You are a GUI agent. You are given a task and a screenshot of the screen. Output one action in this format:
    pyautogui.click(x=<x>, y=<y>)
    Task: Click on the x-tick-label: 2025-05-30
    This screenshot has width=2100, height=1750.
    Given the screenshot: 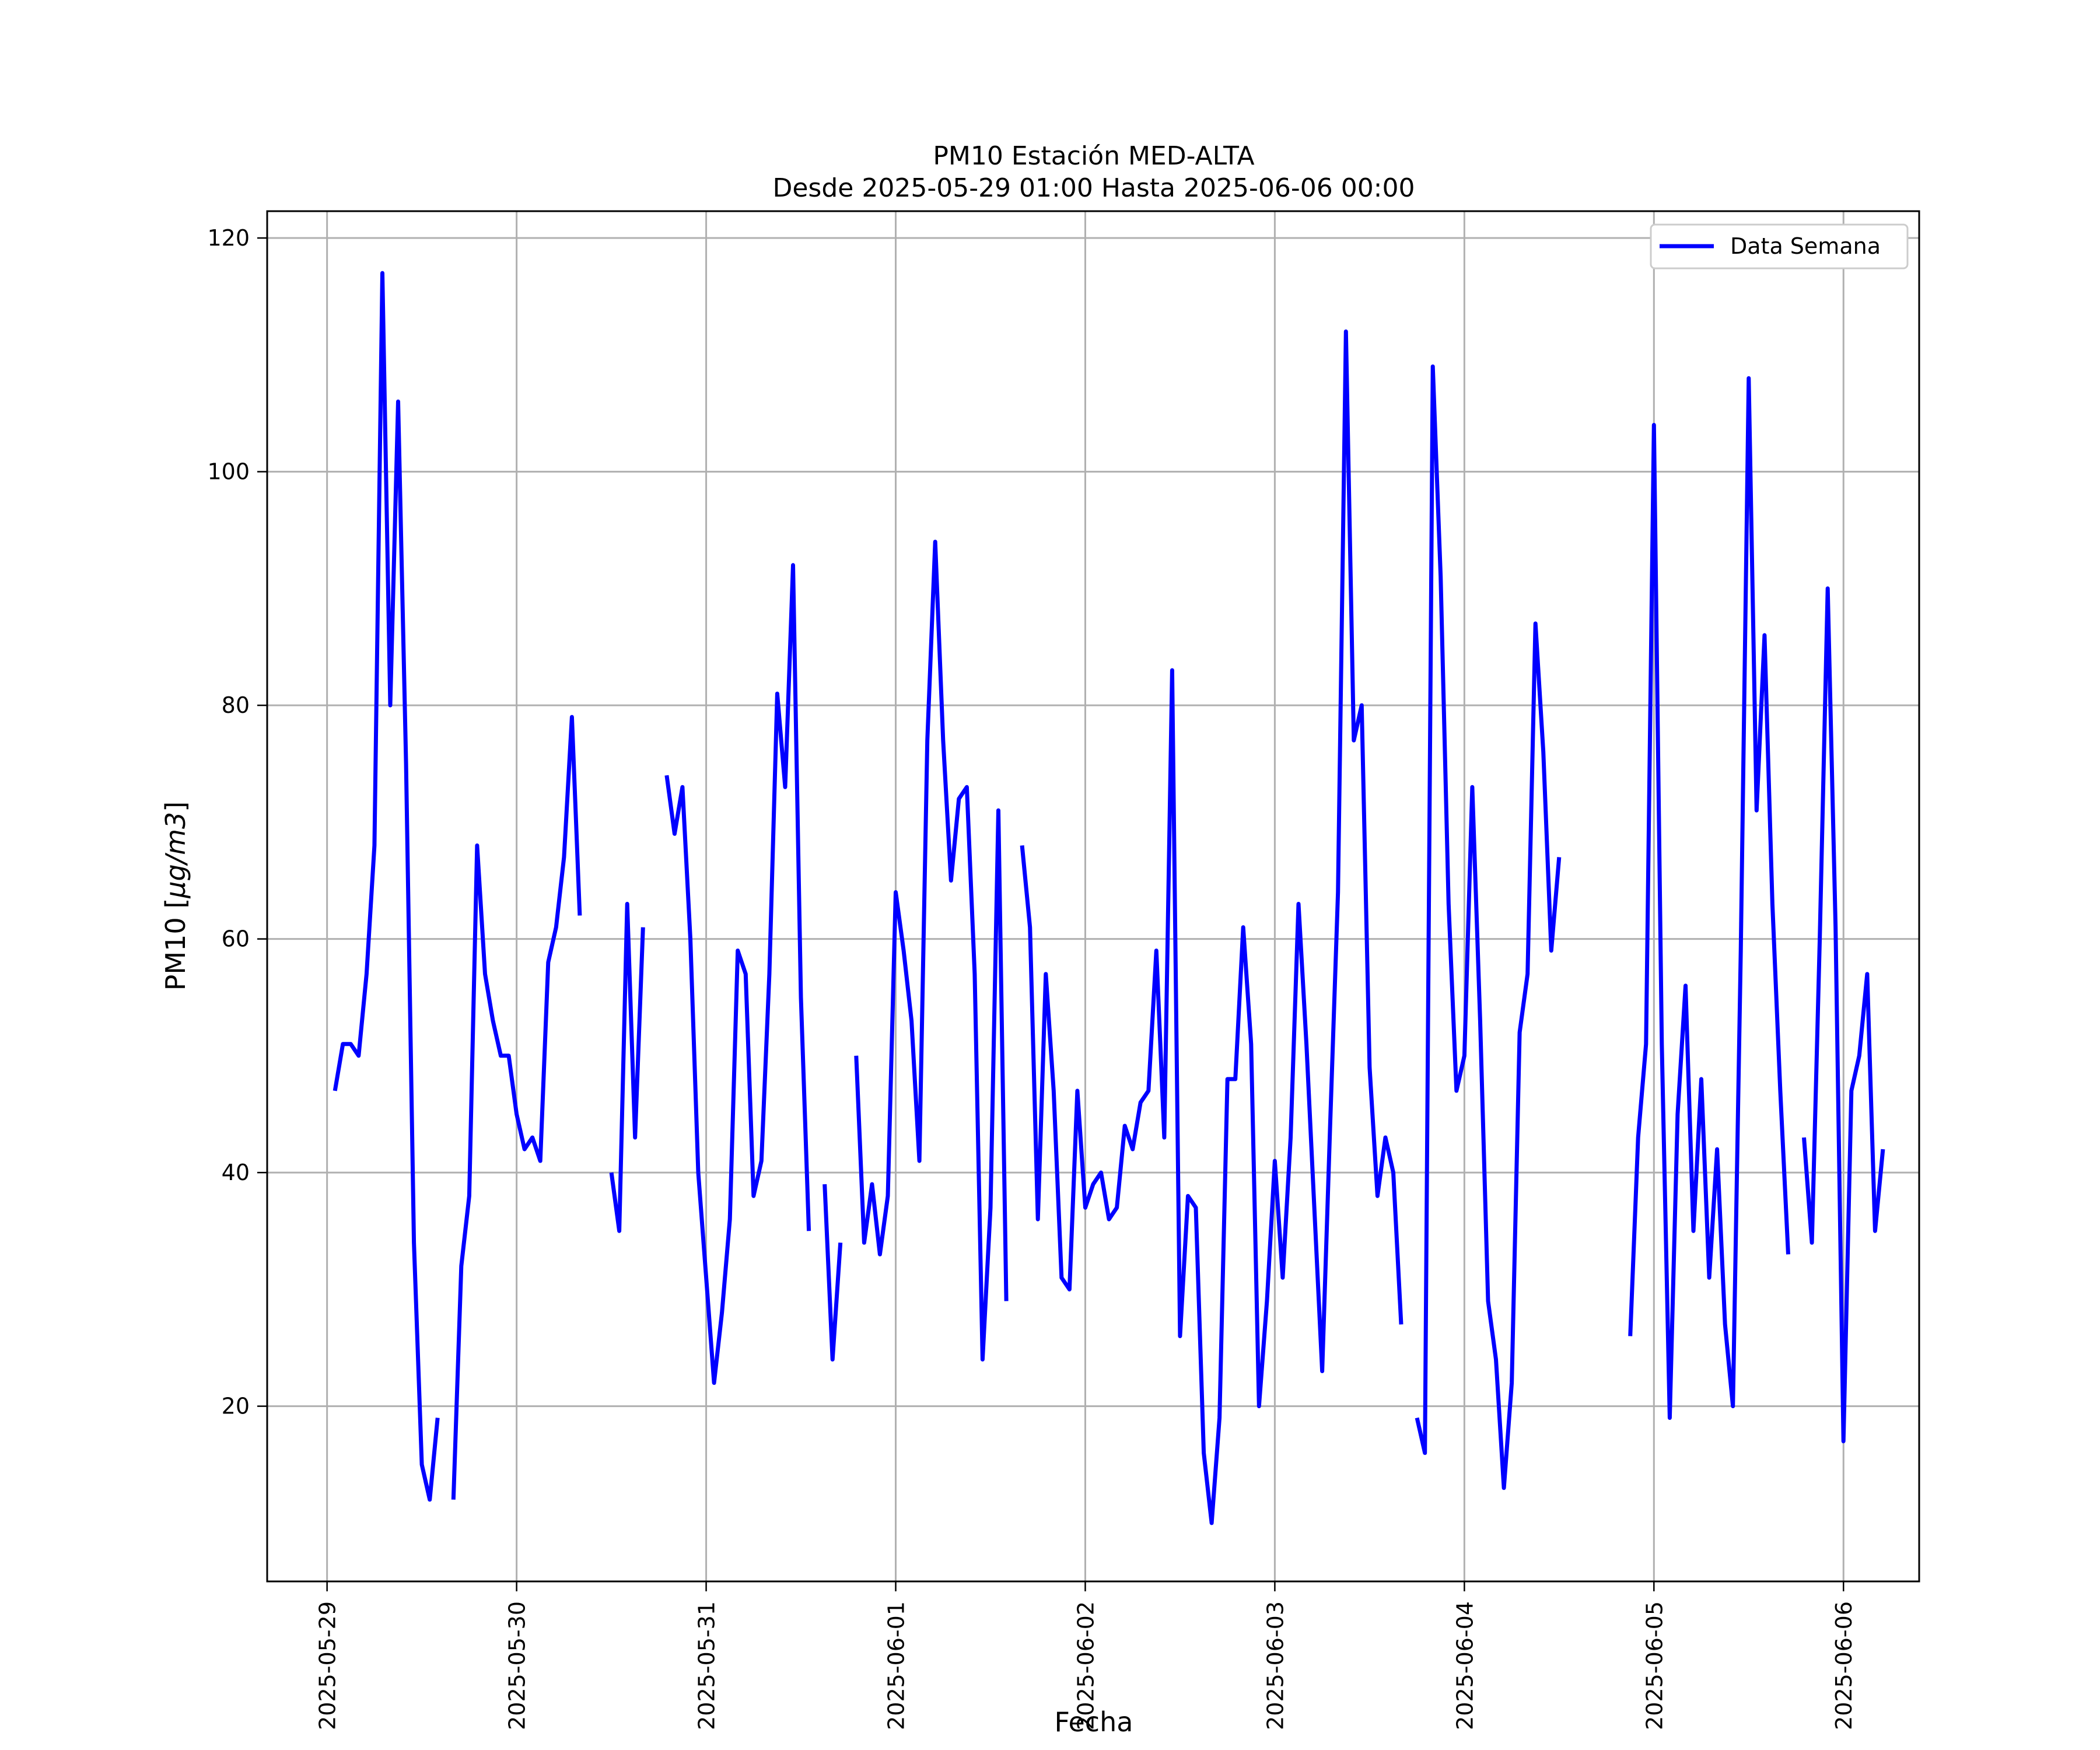 What is the action you would take?
    pyautogui.click(x=517, y=1665)
    